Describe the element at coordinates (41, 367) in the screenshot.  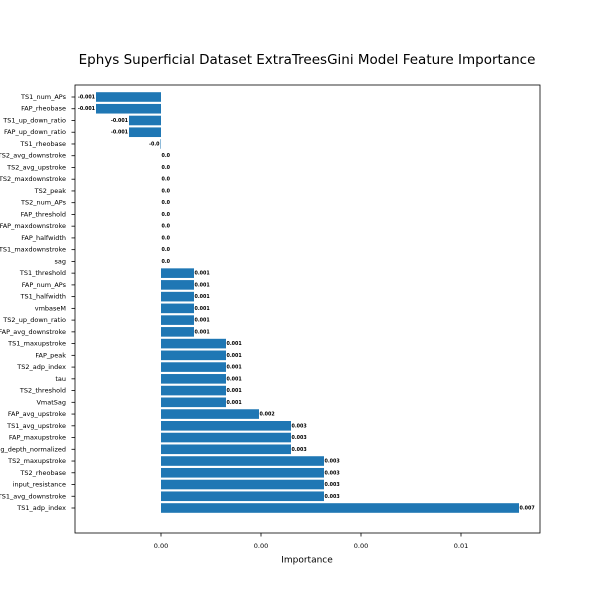
I see `y-tick-label: TS2_adp_index` at that location.